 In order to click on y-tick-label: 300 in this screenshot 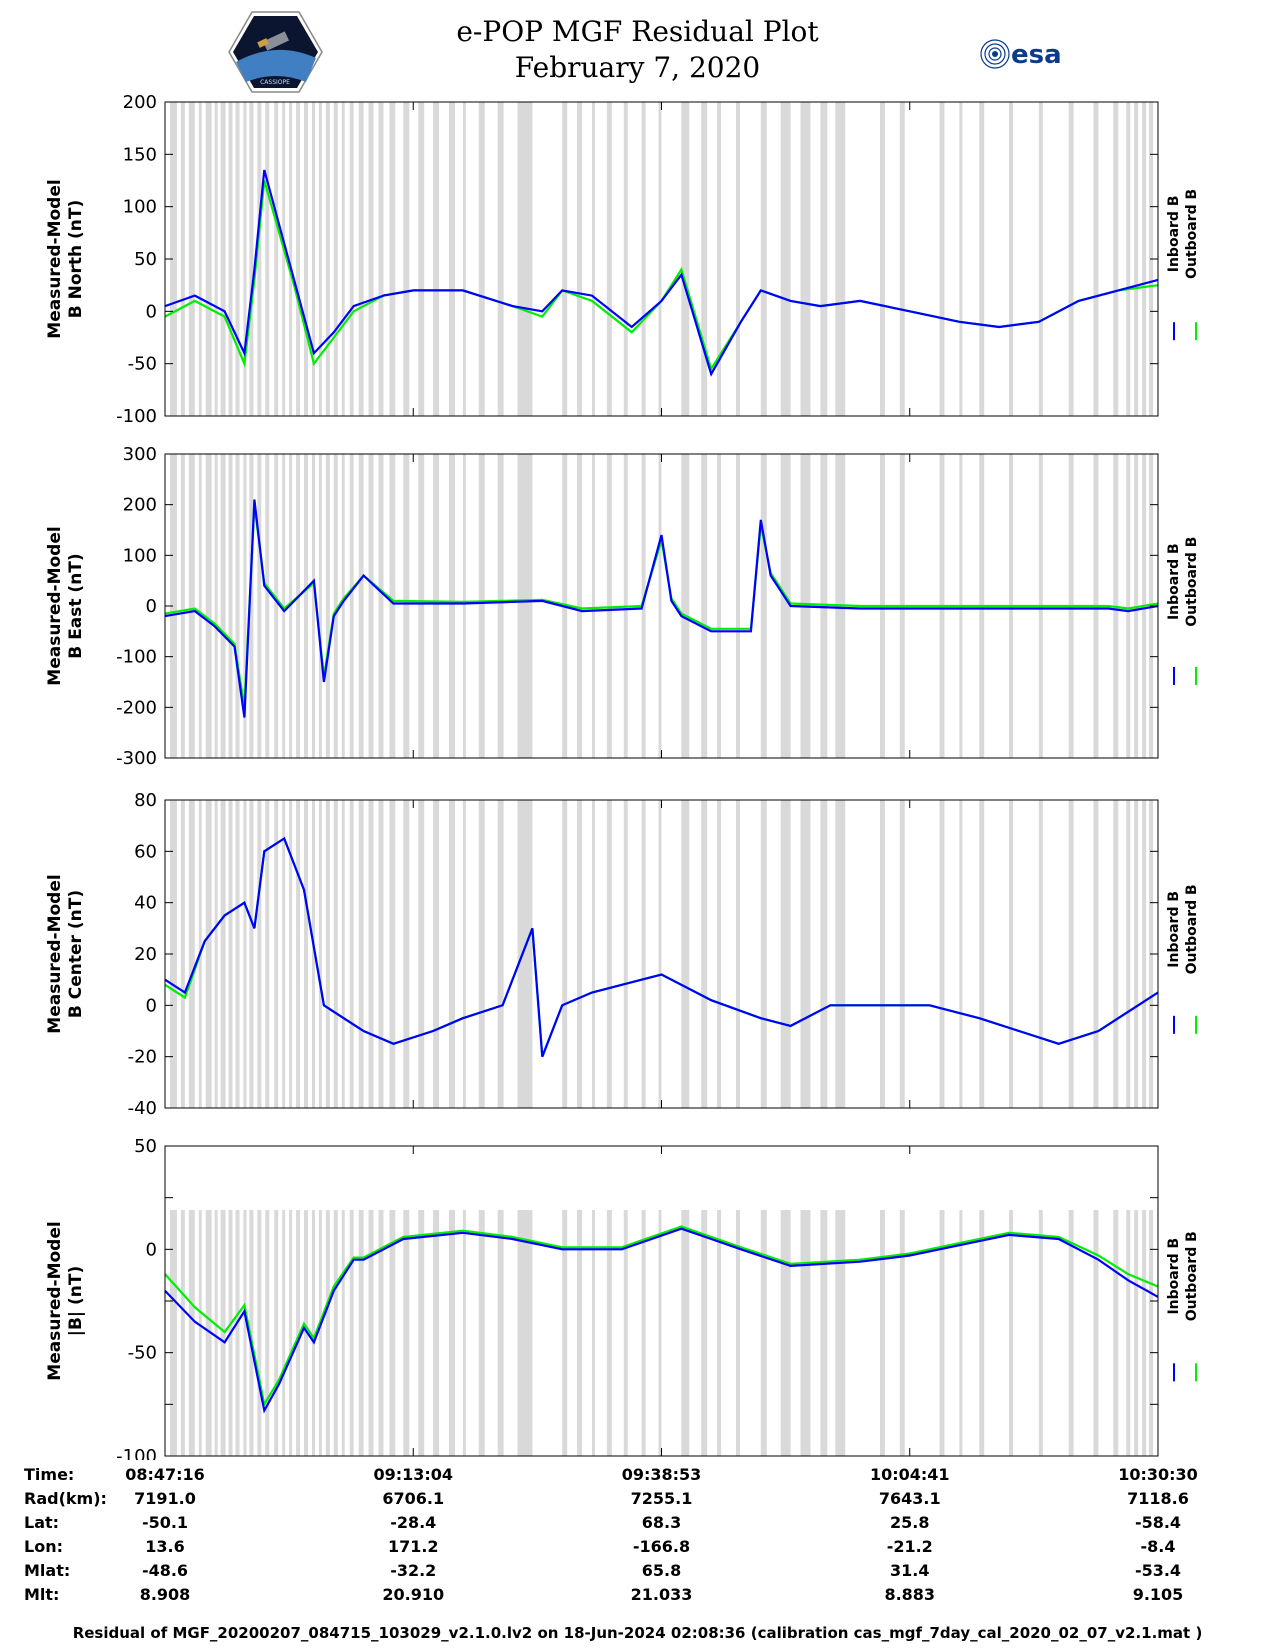, I will do `click(140, 454)`.